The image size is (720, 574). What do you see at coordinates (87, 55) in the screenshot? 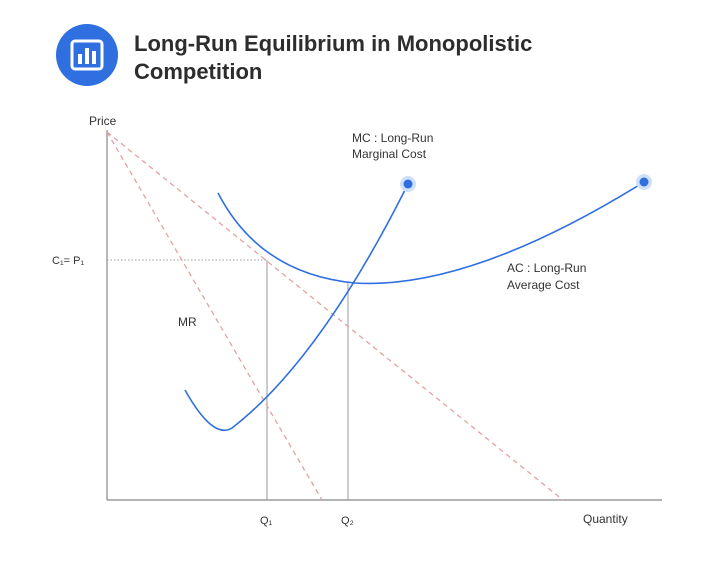
I see `bar-chart-icon` at bounding box center [87, 55].